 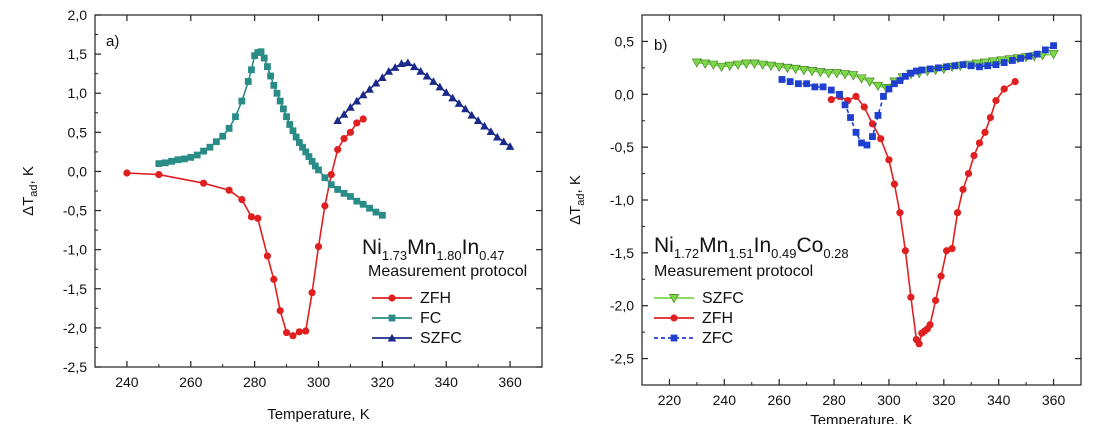 What do you see at coordinates (318, 414) in the screenshot?
I see `x-axis-label: Temperature, K` at bounding box center [318, 414].